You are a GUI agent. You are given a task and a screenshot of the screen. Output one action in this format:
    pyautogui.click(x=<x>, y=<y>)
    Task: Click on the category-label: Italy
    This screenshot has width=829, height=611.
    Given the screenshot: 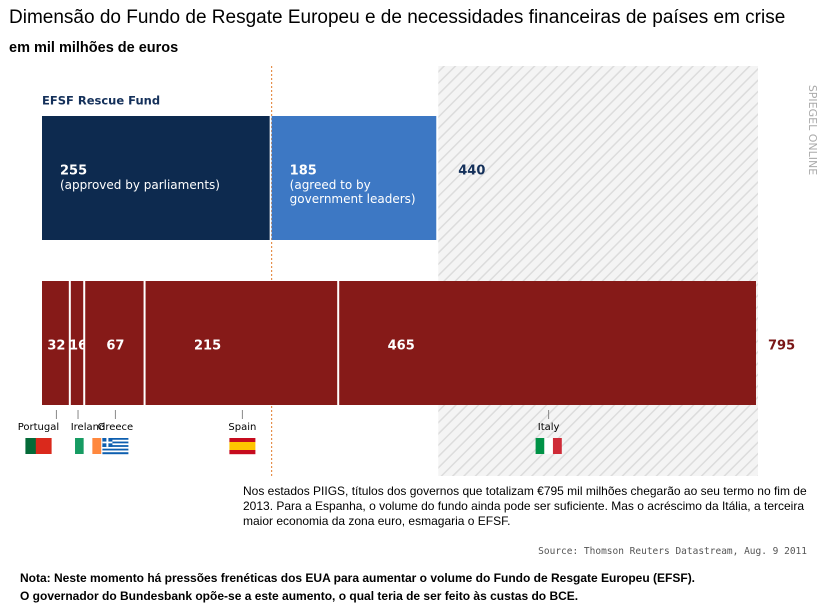 What is the action you would take?
    pyautogui.click(x=549, y=427)
    